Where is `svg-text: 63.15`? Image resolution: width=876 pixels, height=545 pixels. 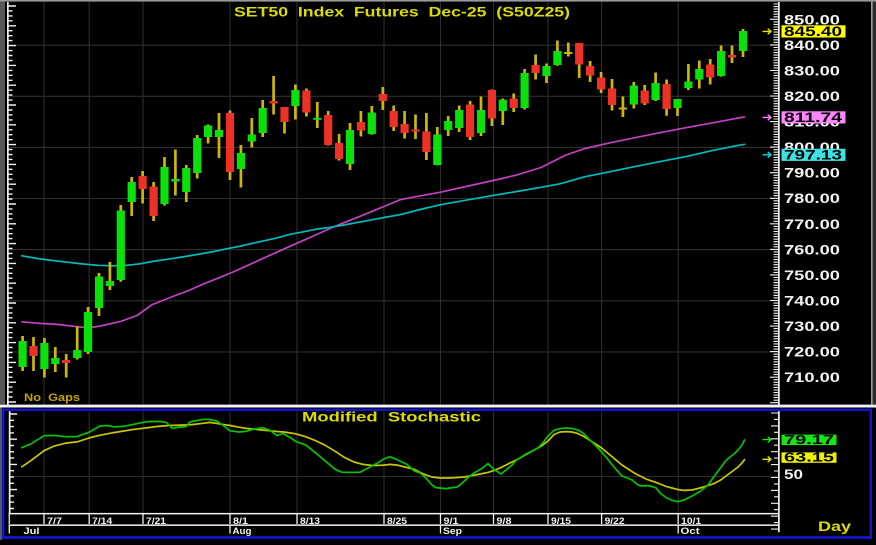
svg-text: 63.15 is located at coordinates (809, 457).